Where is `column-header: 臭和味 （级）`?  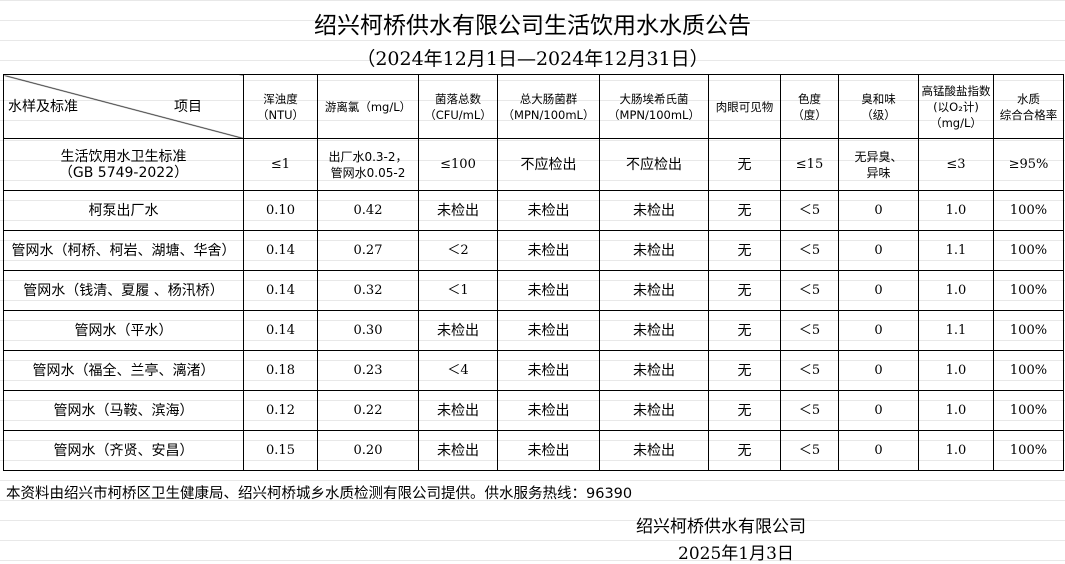 column-header: 臭和味 （级） is located at coordinates (878, 106).